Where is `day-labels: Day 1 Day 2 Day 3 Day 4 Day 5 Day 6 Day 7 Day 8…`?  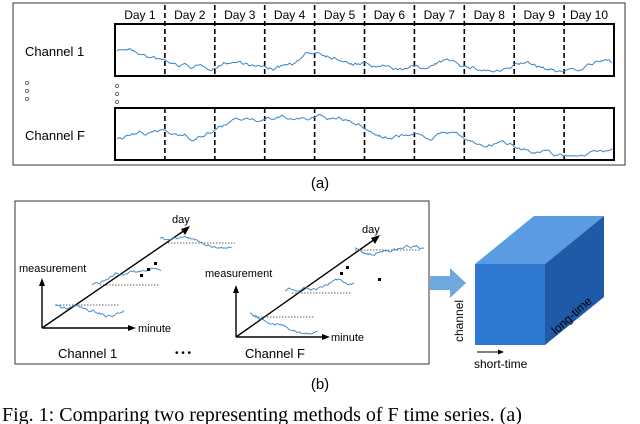
day-labels: Day 1 Day 2 Day 3 Day 4 Day 5 Day 6 Day 7 Day 8… is located at coordinates (366, 15).